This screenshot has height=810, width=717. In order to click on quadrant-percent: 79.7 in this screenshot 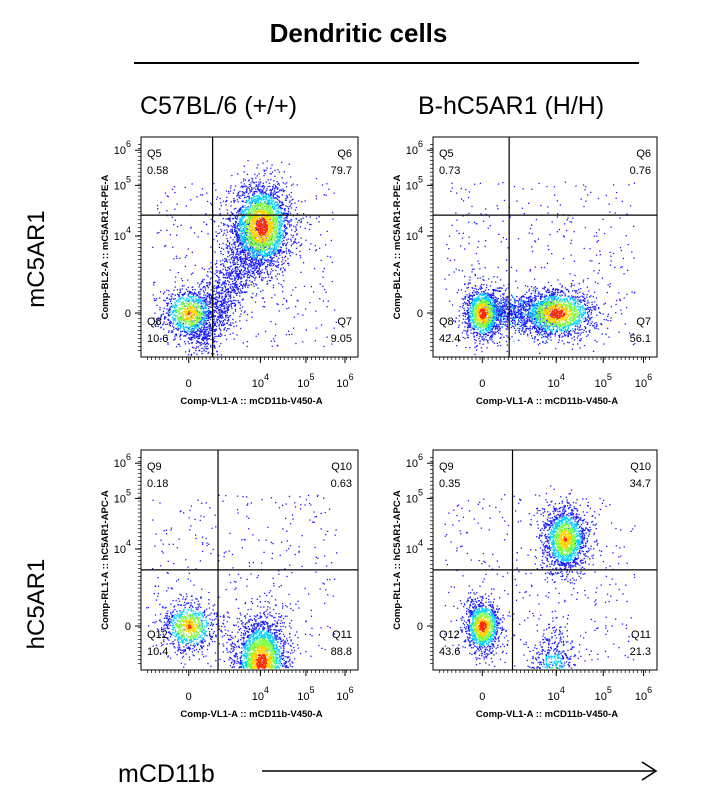, I will do `click(341, 171)`.